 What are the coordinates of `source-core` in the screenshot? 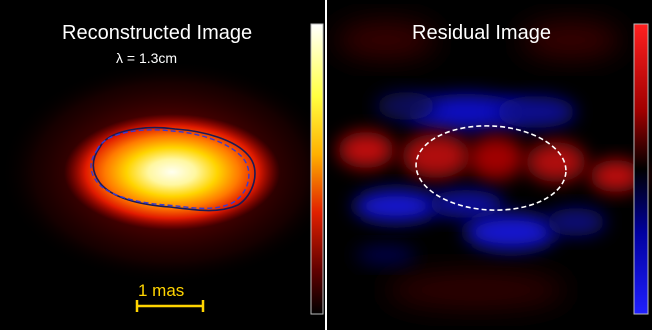 It's located at (172, 172).